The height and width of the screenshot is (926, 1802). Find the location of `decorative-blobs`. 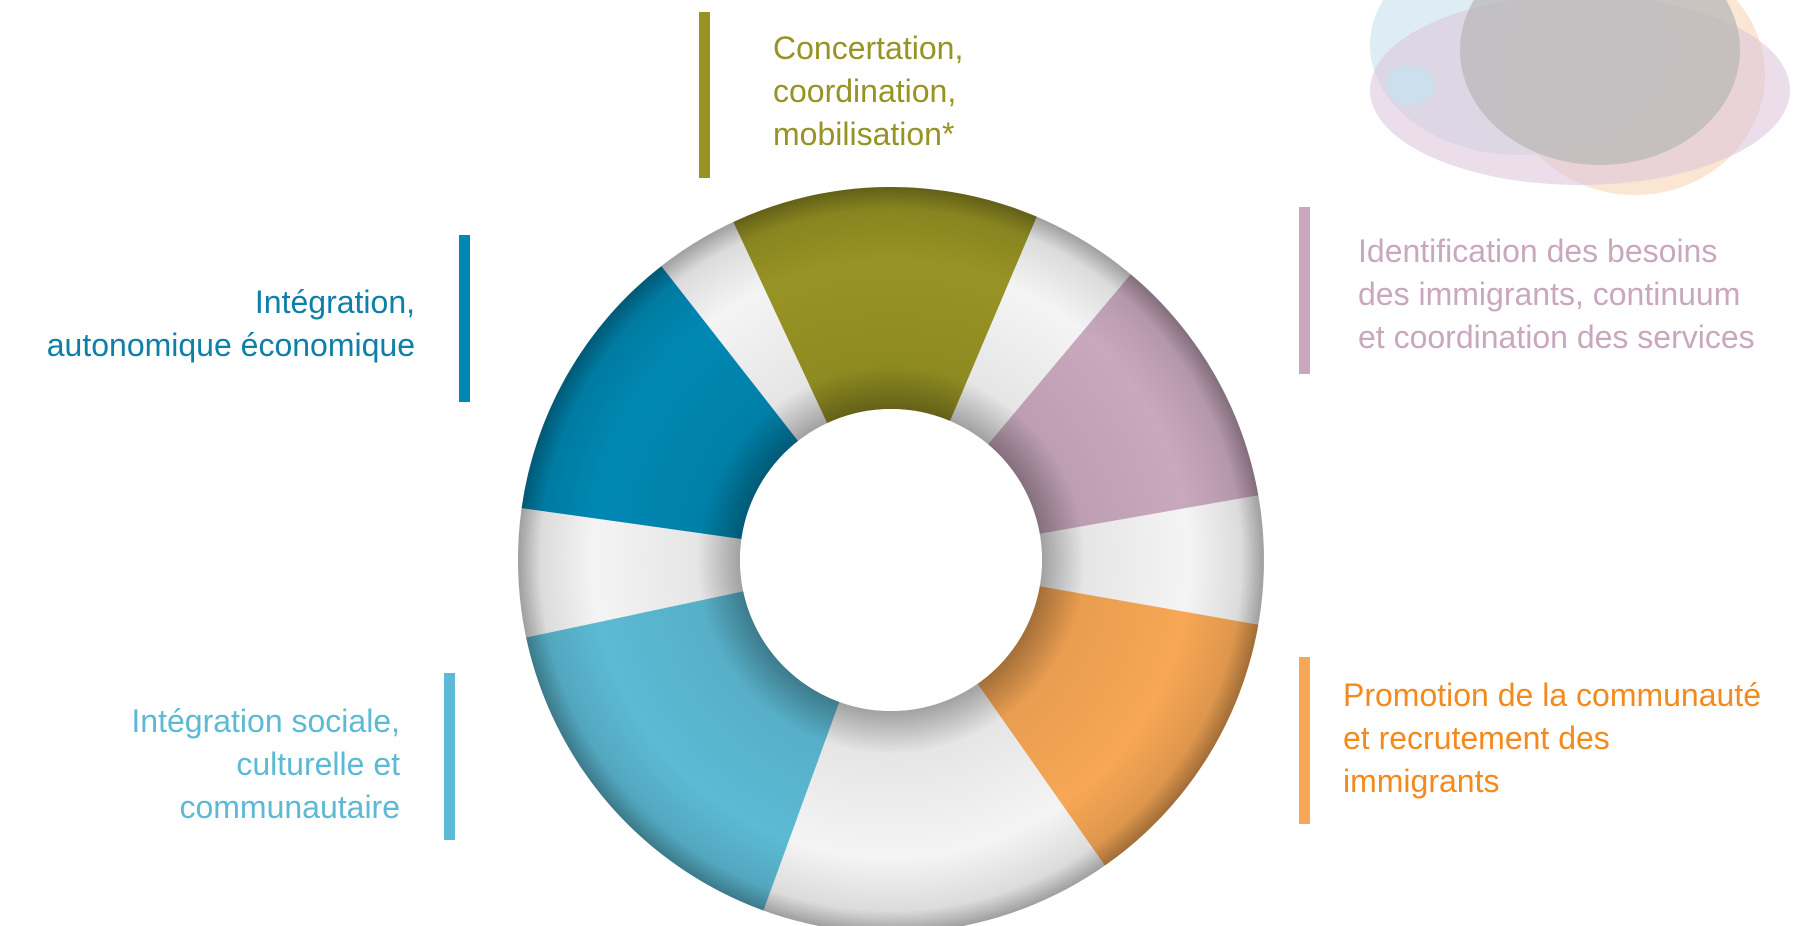

decorative-blobs is located at coordinates (1580, 97).